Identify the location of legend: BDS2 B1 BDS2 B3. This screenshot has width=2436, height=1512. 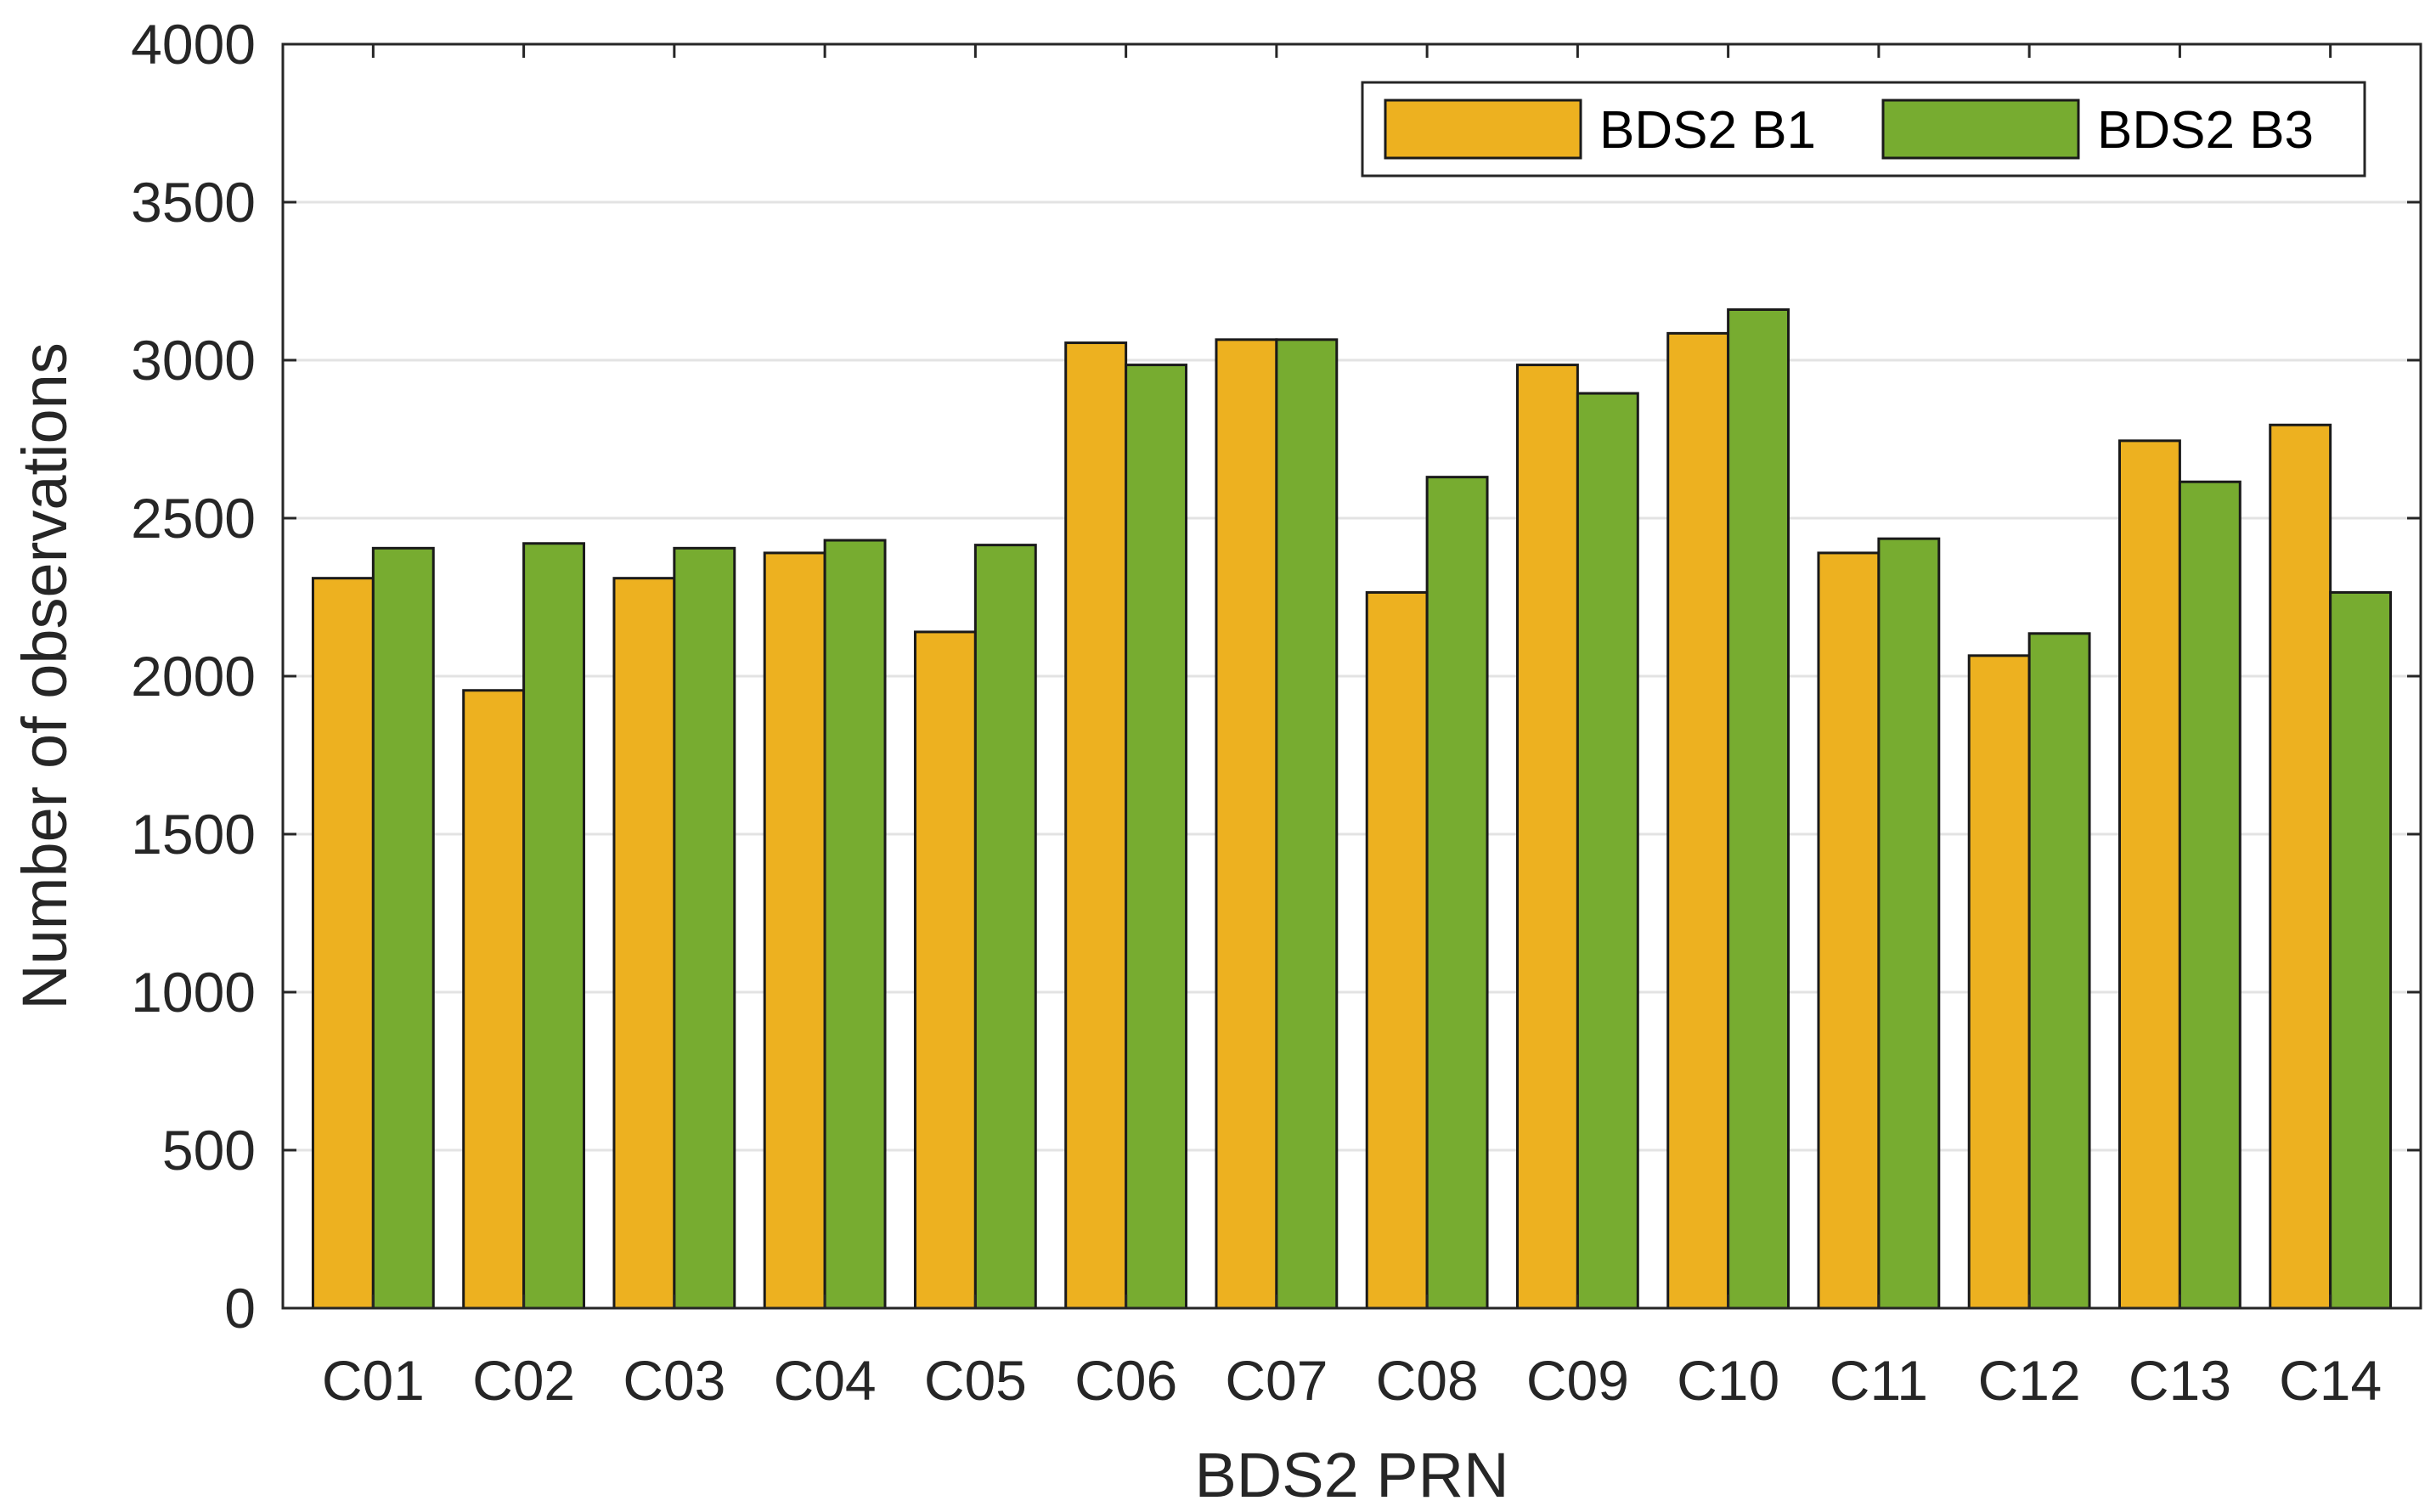
(1864, 129).